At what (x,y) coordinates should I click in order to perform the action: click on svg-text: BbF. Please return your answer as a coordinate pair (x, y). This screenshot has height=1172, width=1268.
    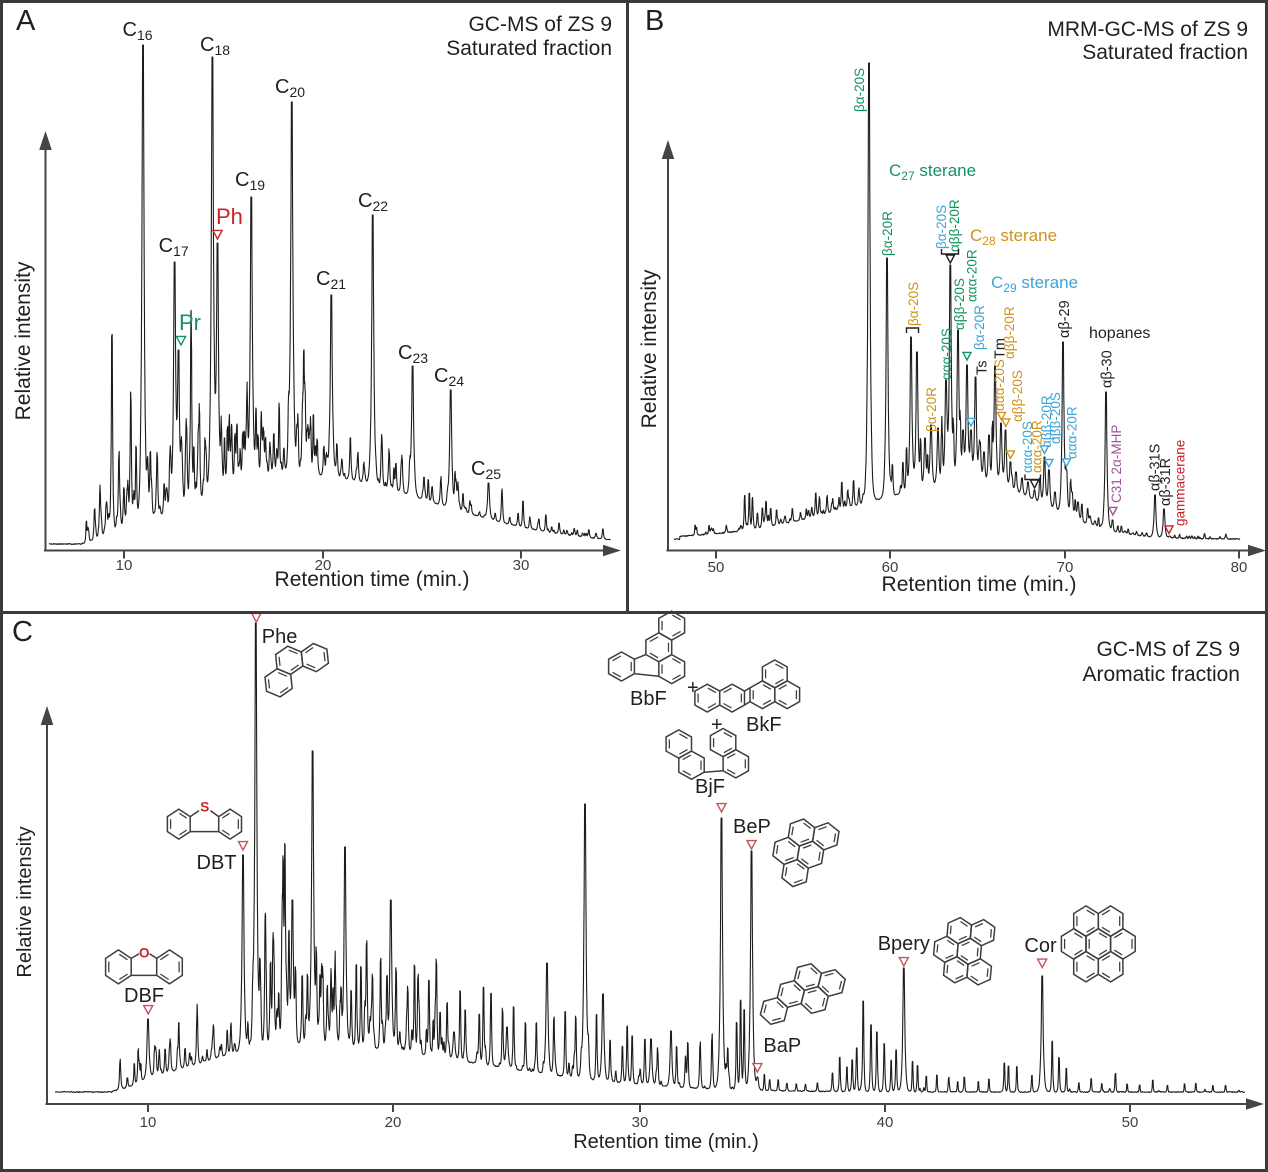
    Looking at the image, I should click on (648, 699).